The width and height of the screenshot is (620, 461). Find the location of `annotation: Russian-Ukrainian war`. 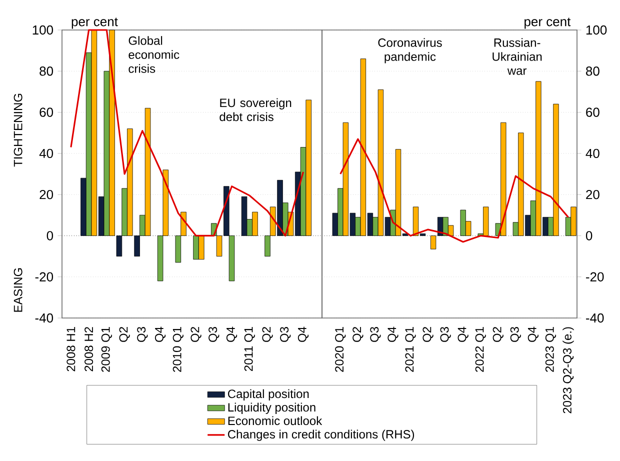

annotation: Russian-Ukrainian war is located at coordinates (517, 56).